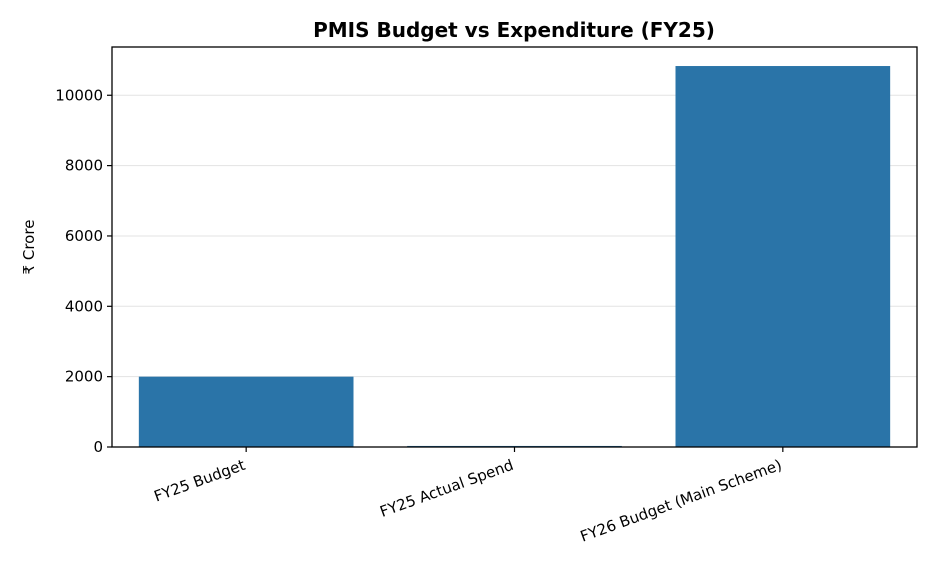  Describe the element at coordinates (514, 30) in the screenshot. I see `chart-title: PMIS Budget vs Expenditure (FY25)` at that location.